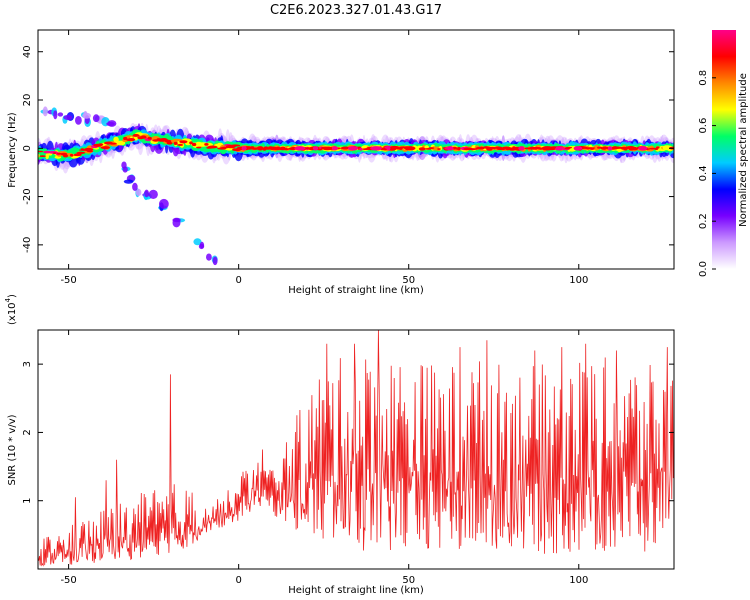 This screenshot has width=750, height=600. I want to click on snr-x-axis-label: Height of straight line (km), so click(356, 590).